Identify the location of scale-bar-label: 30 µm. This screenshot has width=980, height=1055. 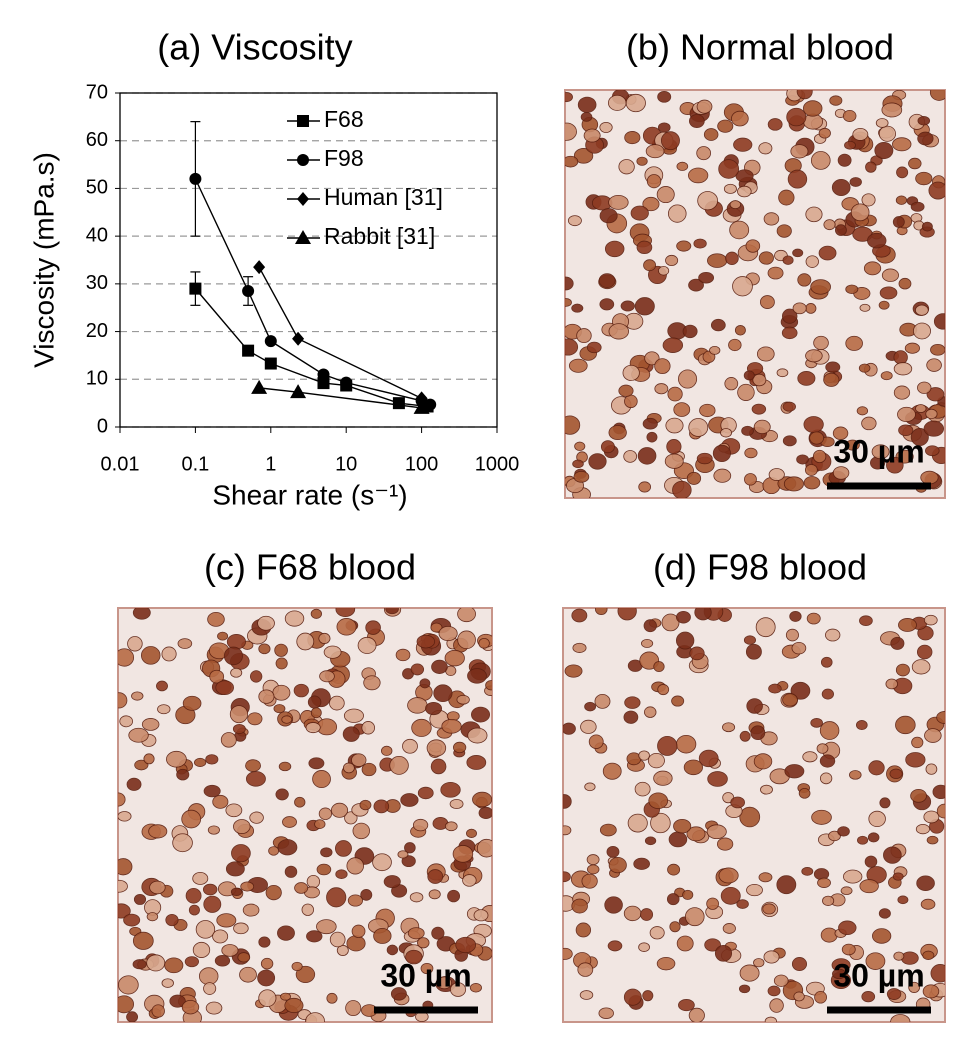
(878, 975).